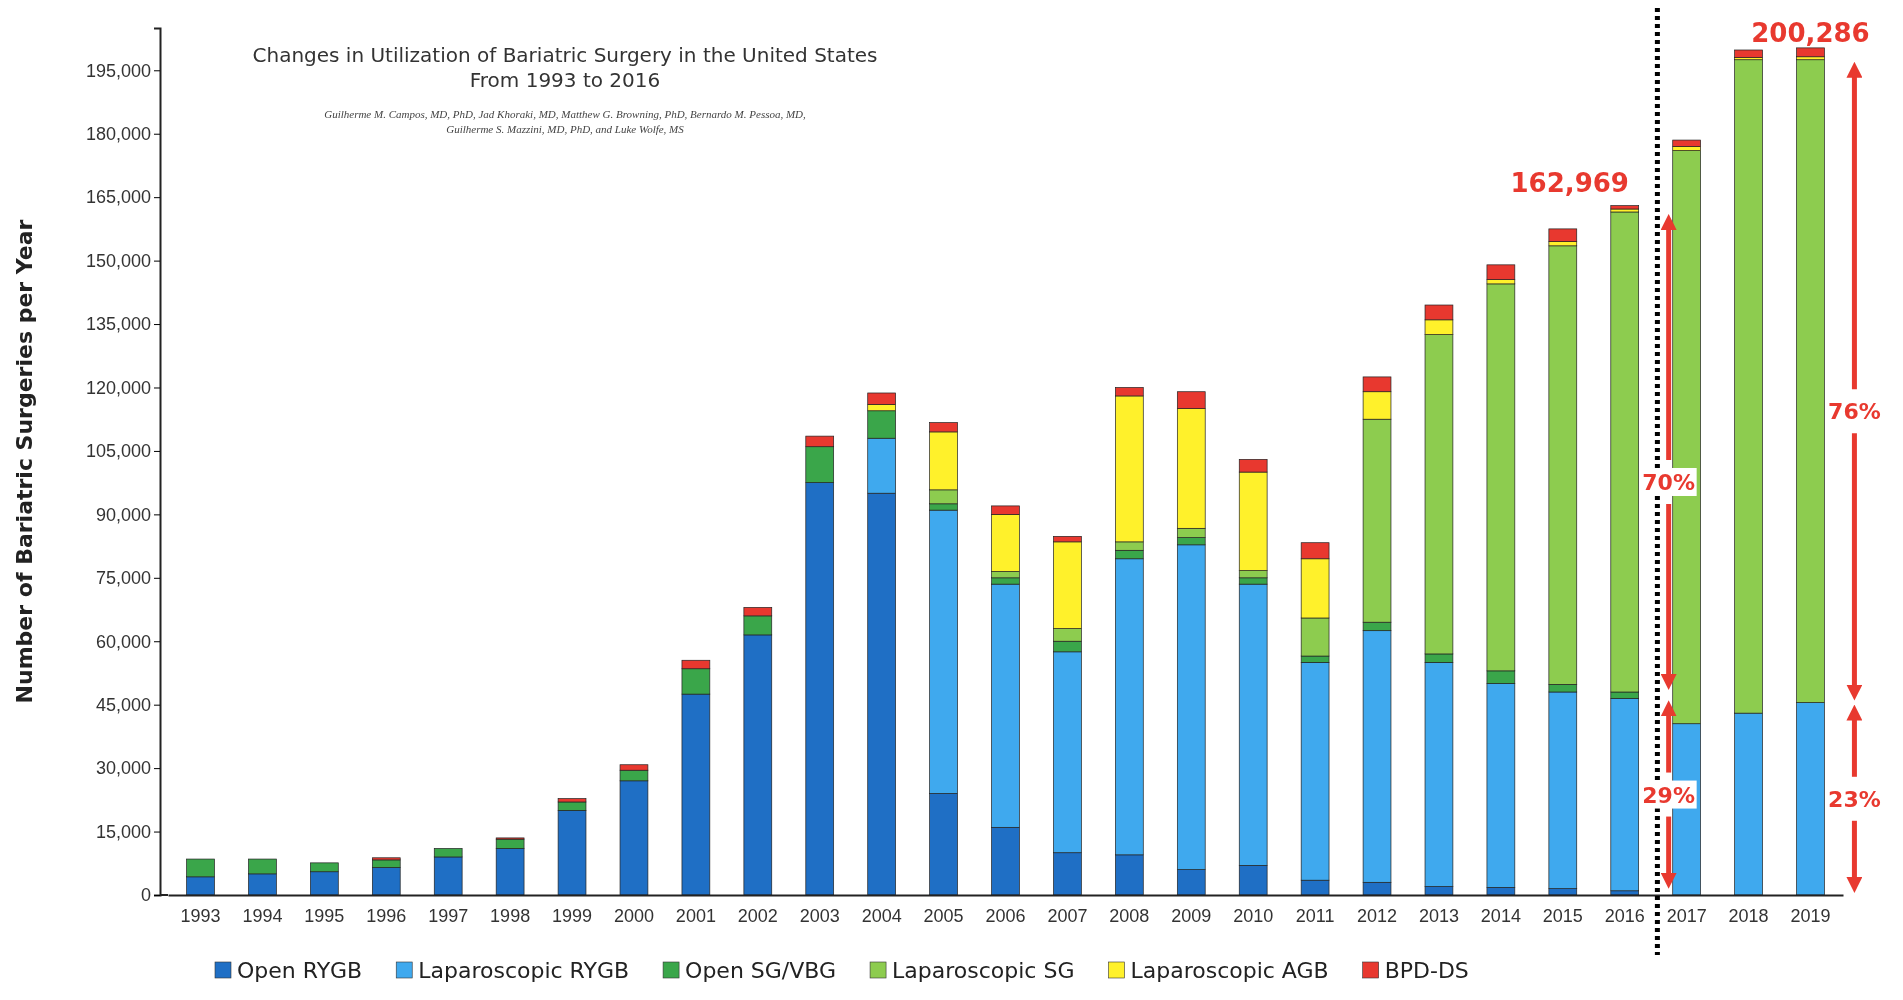 The width and height of the screenshot is (1903, 1000). What do you see at coordinates (1686, 915) in the screenshot?
I see `x-tick-label: 2017` at bounding box center [1686, 915].